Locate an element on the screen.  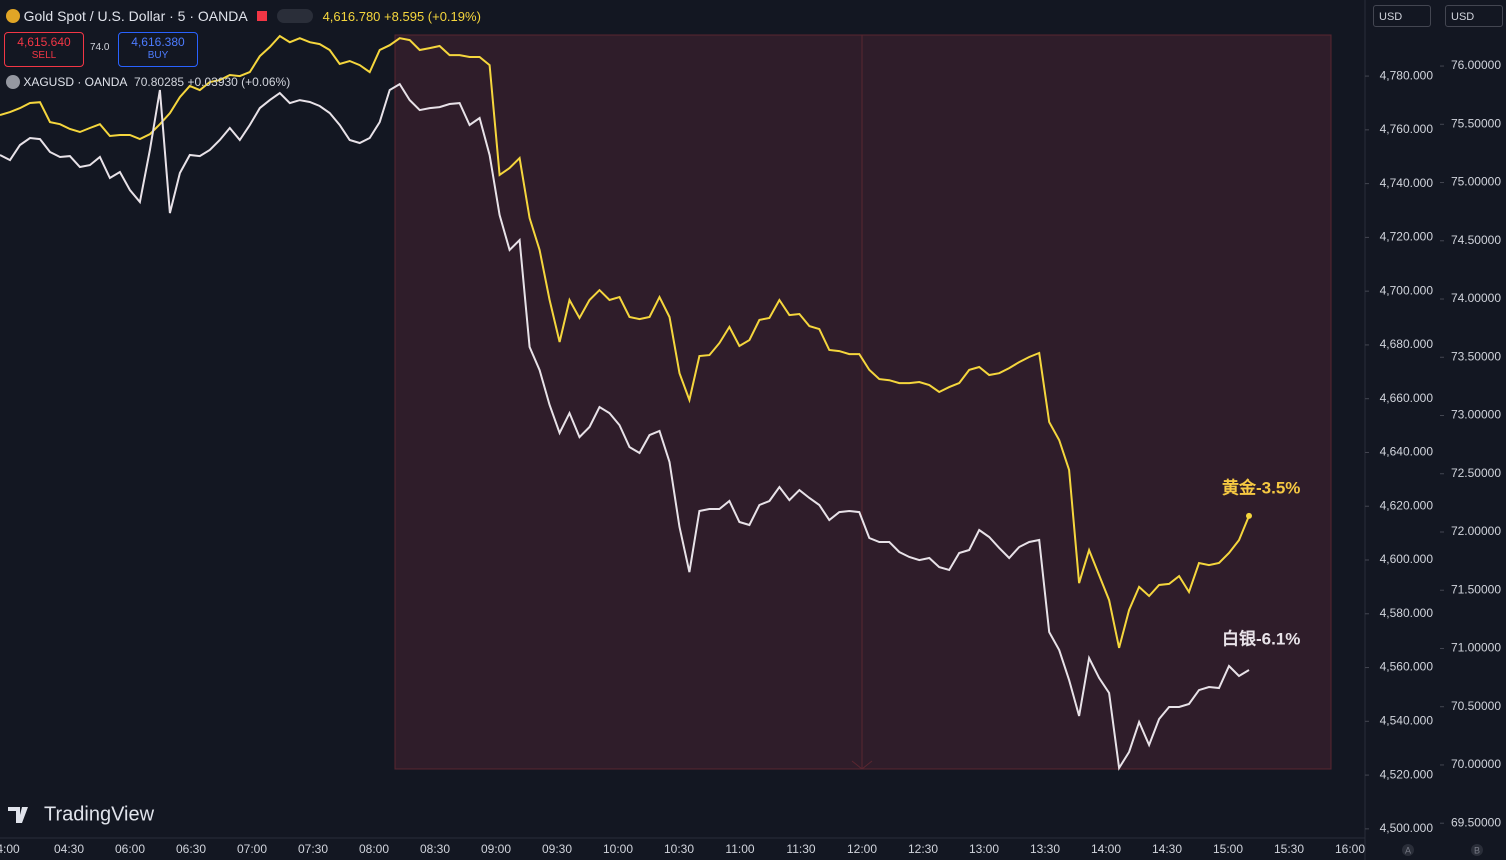
scale-label: B is located at coordinates (1477, 850).